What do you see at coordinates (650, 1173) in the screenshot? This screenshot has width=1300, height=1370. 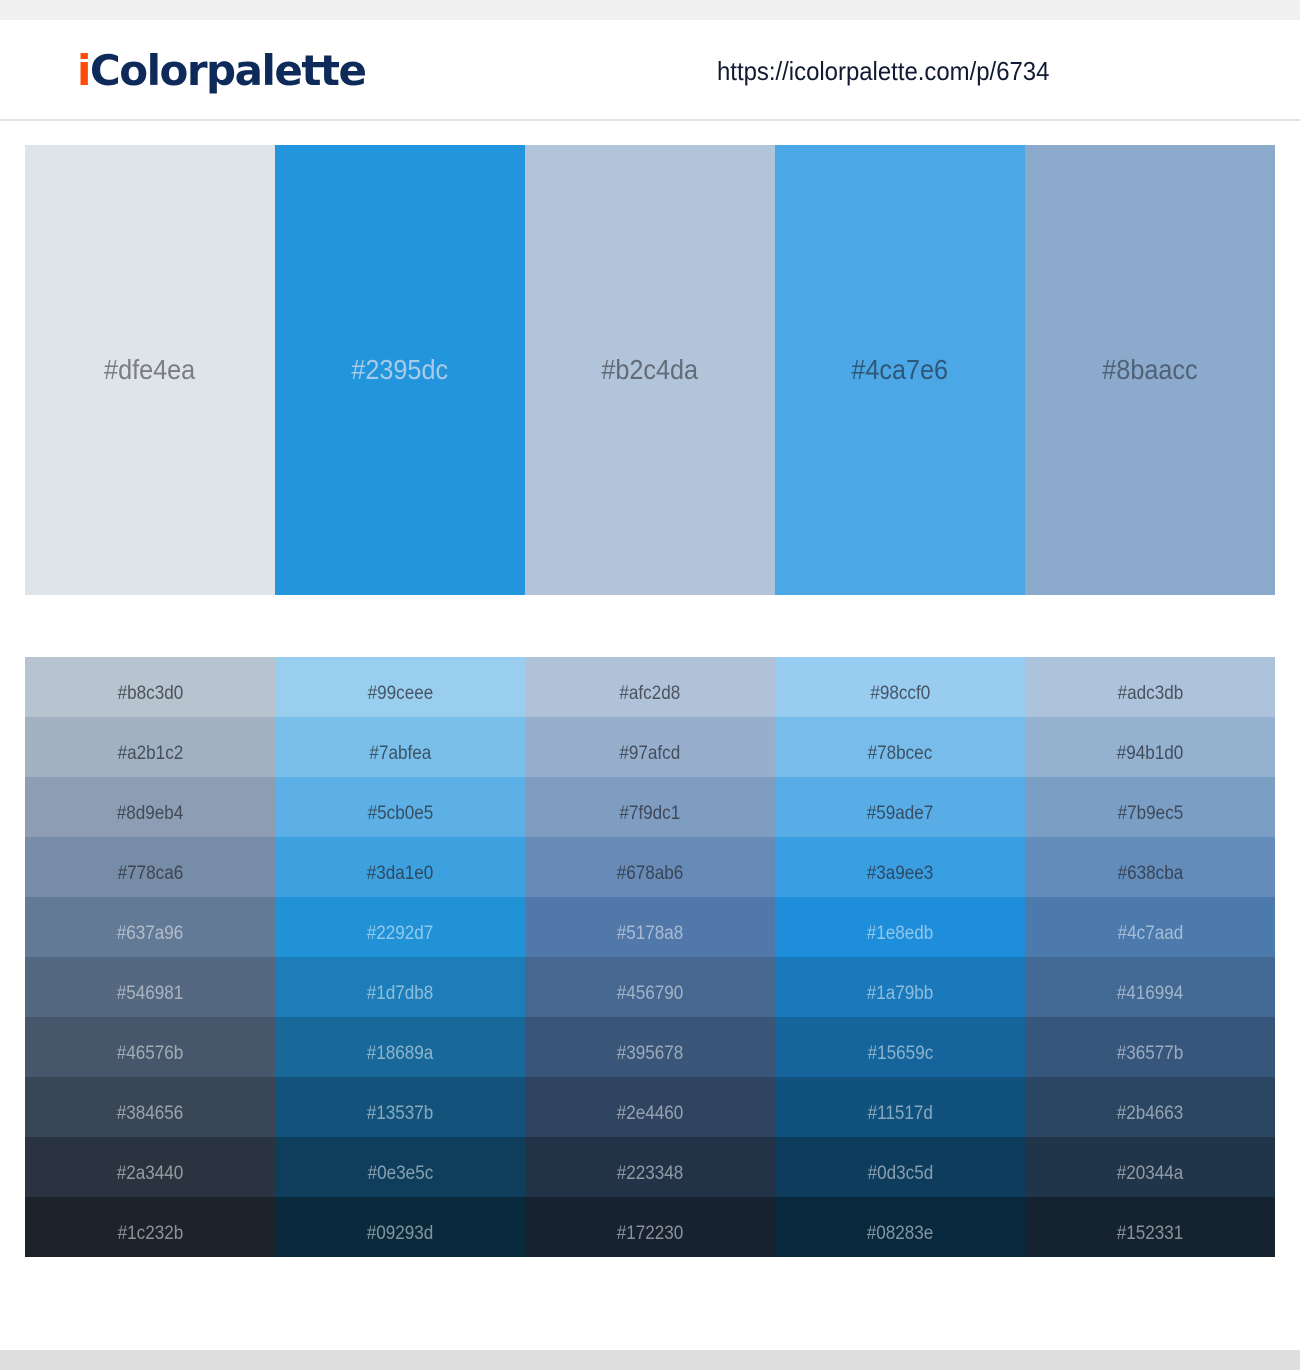 I see `shade-hex-label: #223348` at bounding box center [650, 1173].